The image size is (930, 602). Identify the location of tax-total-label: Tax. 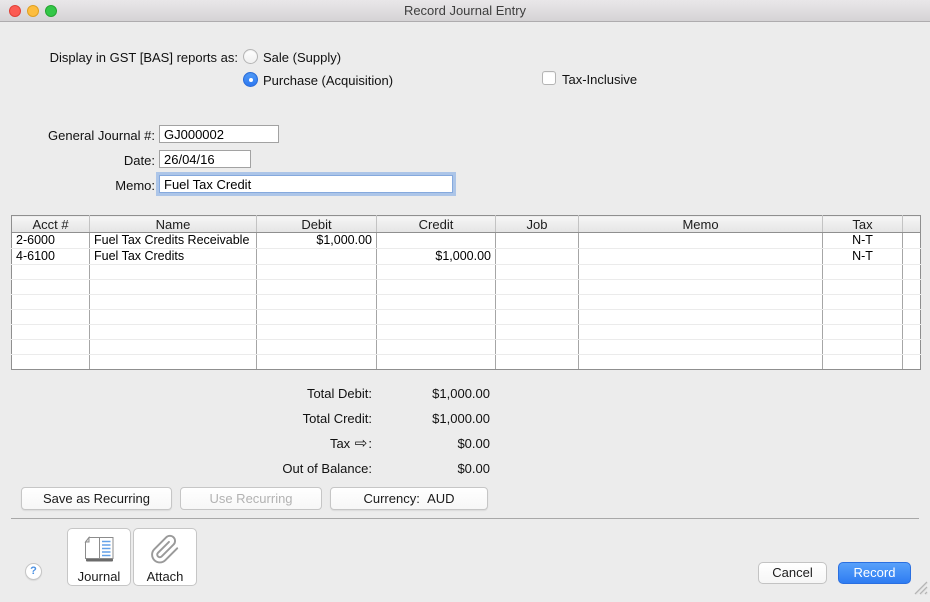
(340, 443).